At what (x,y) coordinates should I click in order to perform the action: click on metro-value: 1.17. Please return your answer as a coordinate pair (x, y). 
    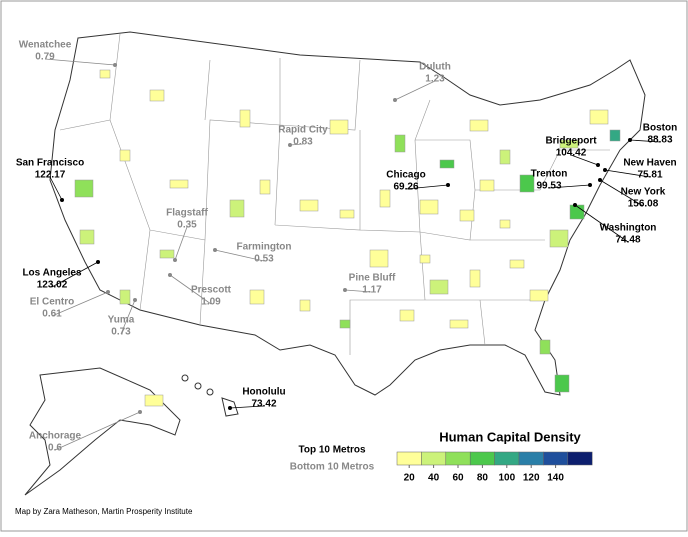
    Looking at the image, I should click on (372, 290).